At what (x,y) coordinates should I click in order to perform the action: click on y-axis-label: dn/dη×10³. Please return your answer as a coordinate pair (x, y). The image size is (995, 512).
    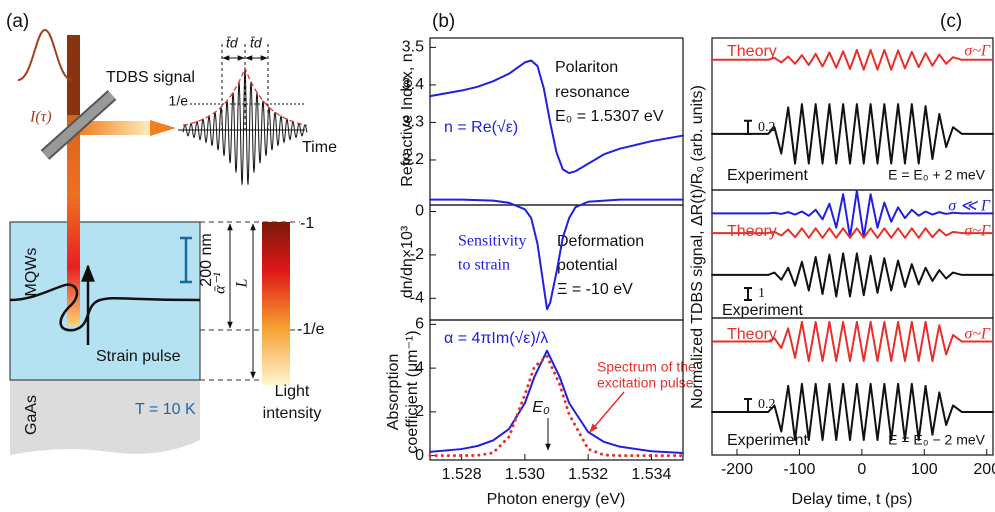
    Looking at the image, I should click on (407, 261).